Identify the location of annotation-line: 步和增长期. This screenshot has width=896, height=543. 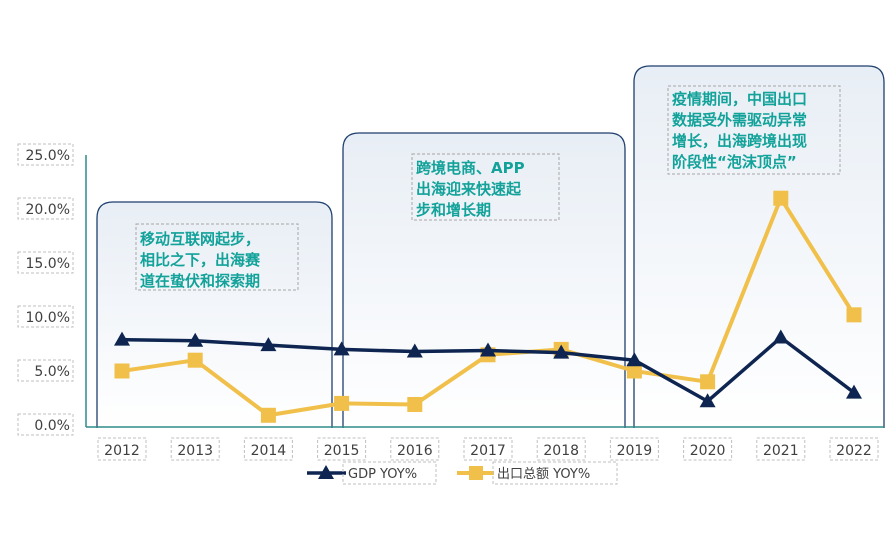
(453, 210).